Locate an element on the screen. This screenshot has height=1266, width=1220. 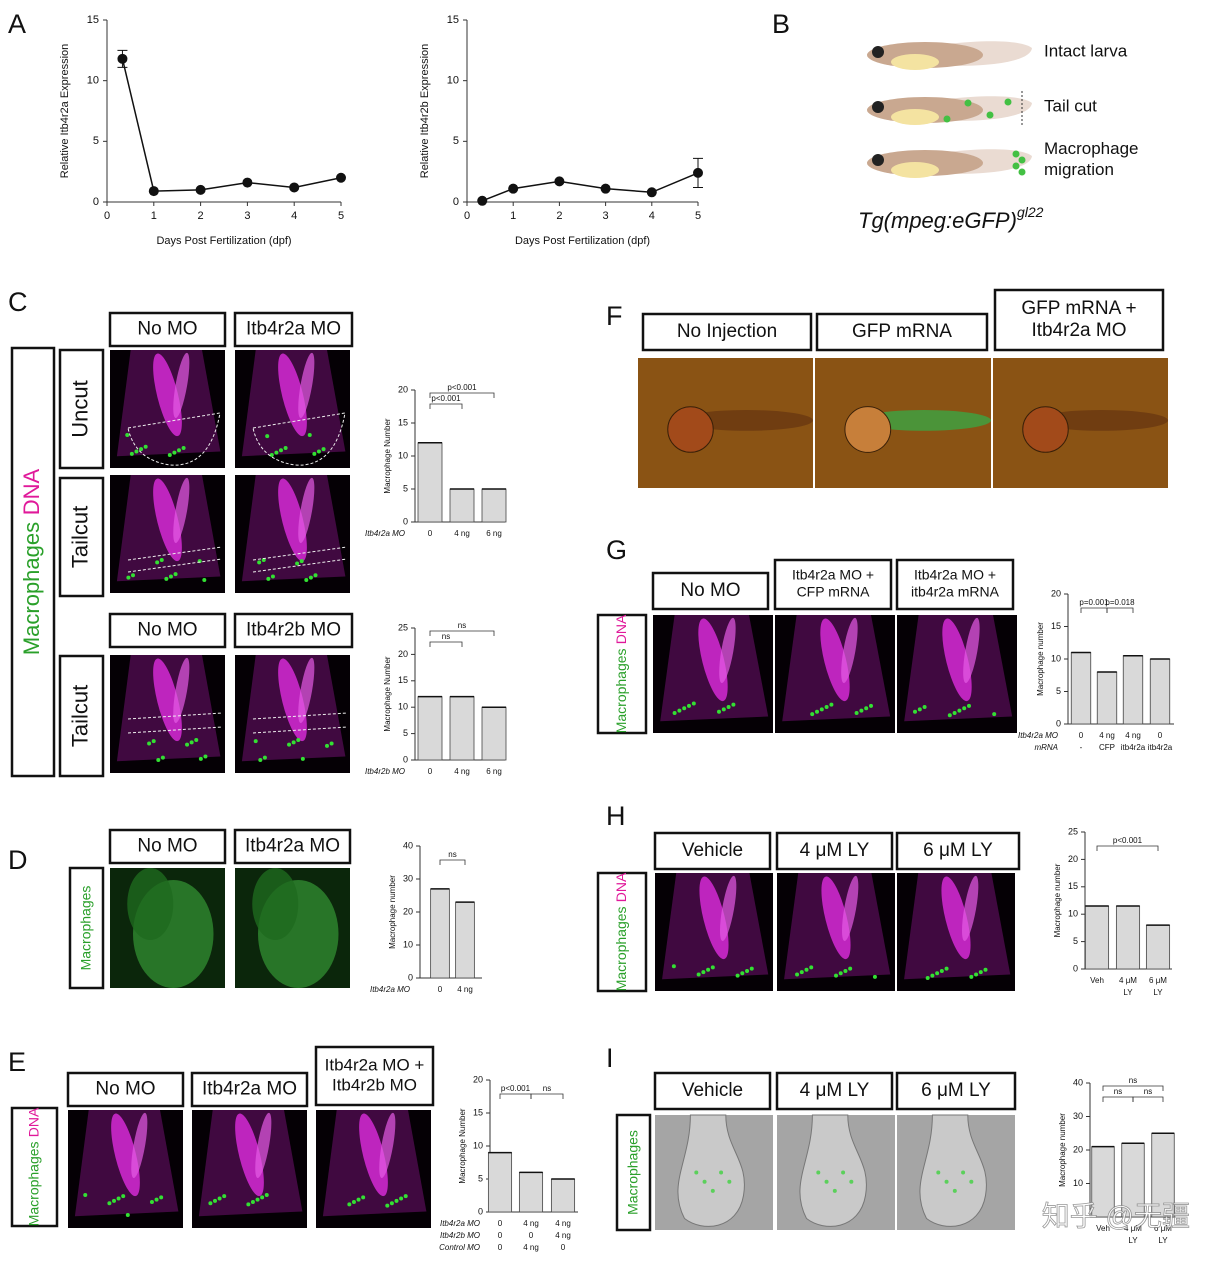
condition-box is located at coordinates (81, 409).